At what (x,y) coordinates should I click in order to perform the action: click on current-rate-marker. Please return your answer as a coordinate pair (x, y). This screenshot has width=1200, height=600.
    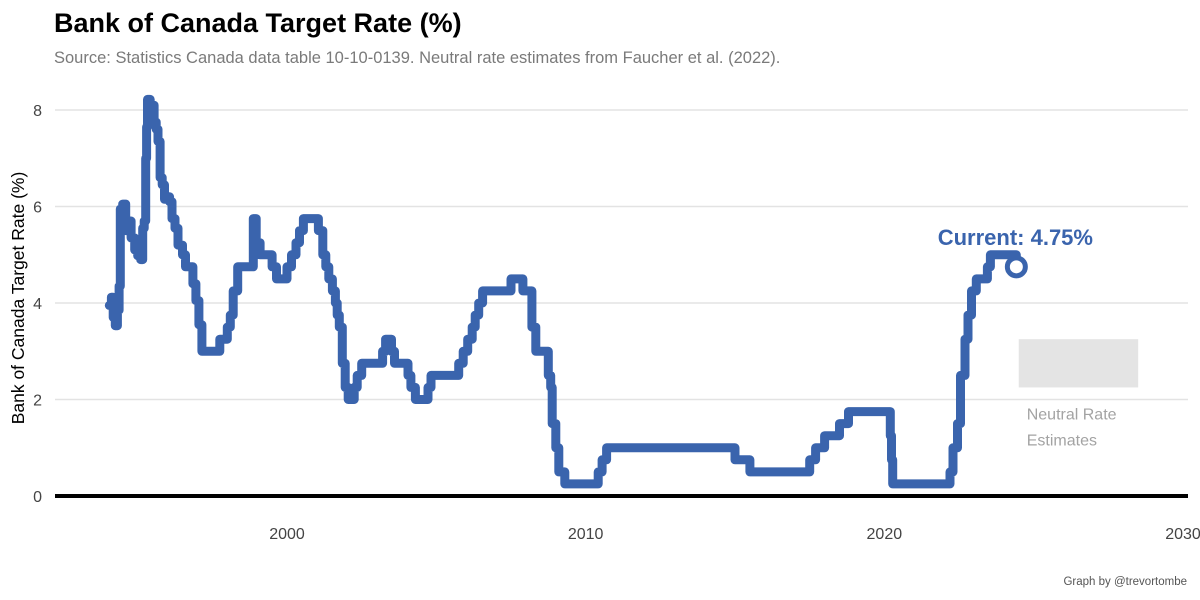
    Looking at the image, I should click on (1016, 267).